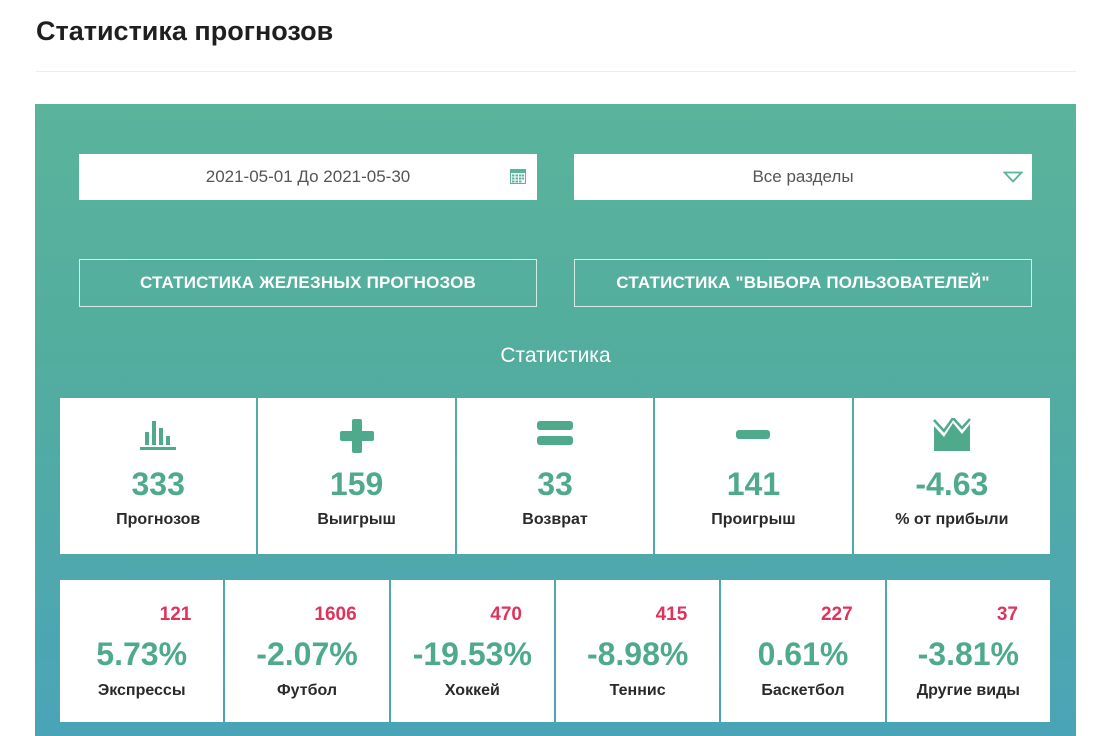  I want to click on sport-count: 1606, so click(335, 614).